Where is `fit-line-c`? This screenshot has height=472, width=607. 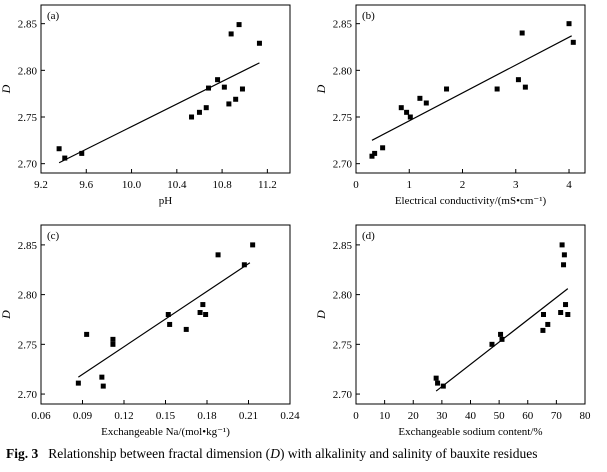
fit-line-c is located at coordinates (164, 320).